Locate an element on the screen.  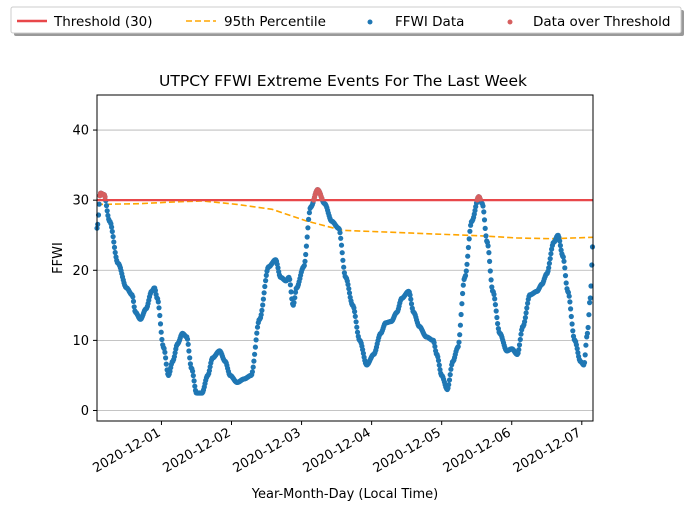
x-axis-label: Year-Month-Day (Local Time) is located at coordinates (344, 494).